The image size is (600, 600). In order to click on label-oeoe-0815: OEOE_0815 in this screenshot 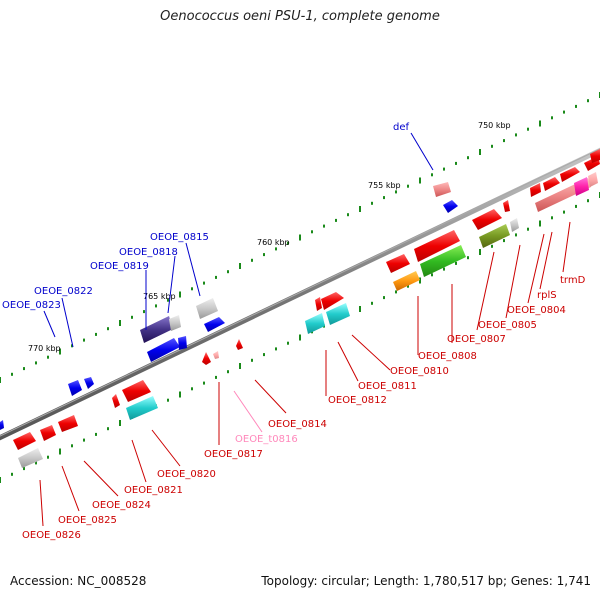, I will do `click(179, 237)`.